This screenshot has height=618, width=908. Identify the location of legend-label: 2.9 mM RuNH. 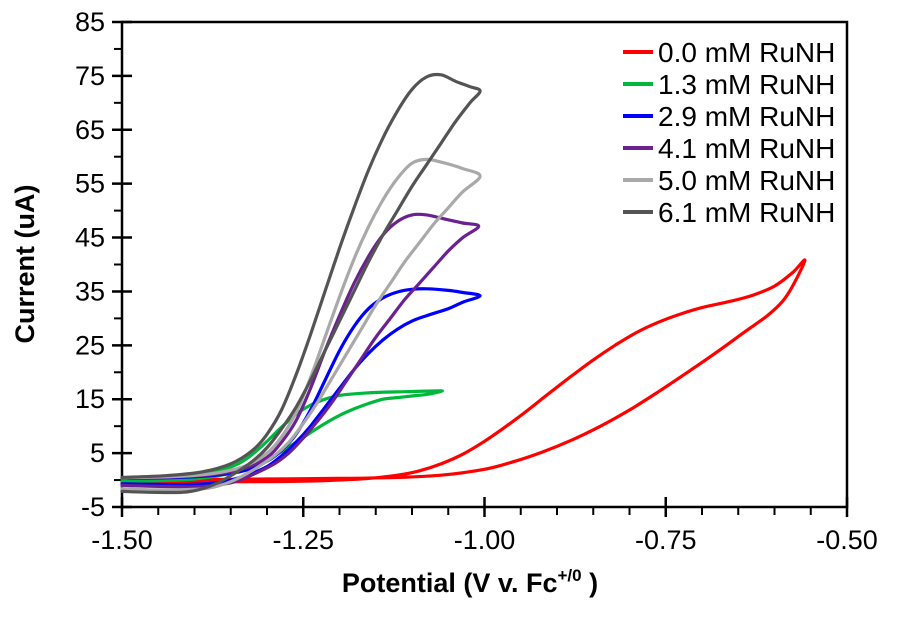
(746, 116).